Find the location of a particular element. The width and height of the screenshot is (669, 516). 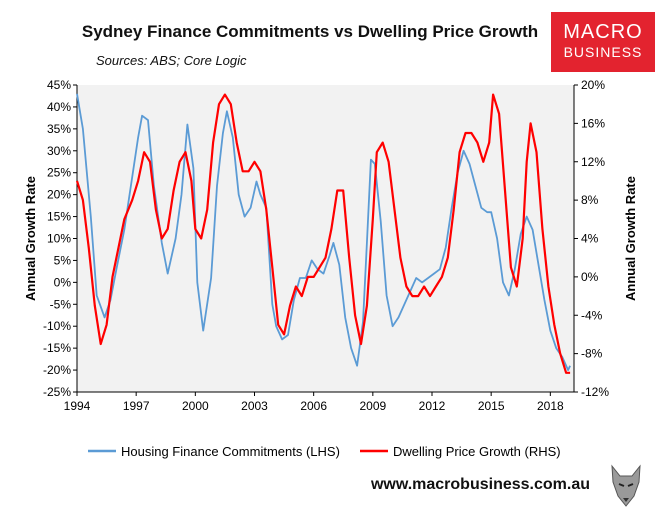

left-tick-label: 35% is located at coordinates (59, 129).